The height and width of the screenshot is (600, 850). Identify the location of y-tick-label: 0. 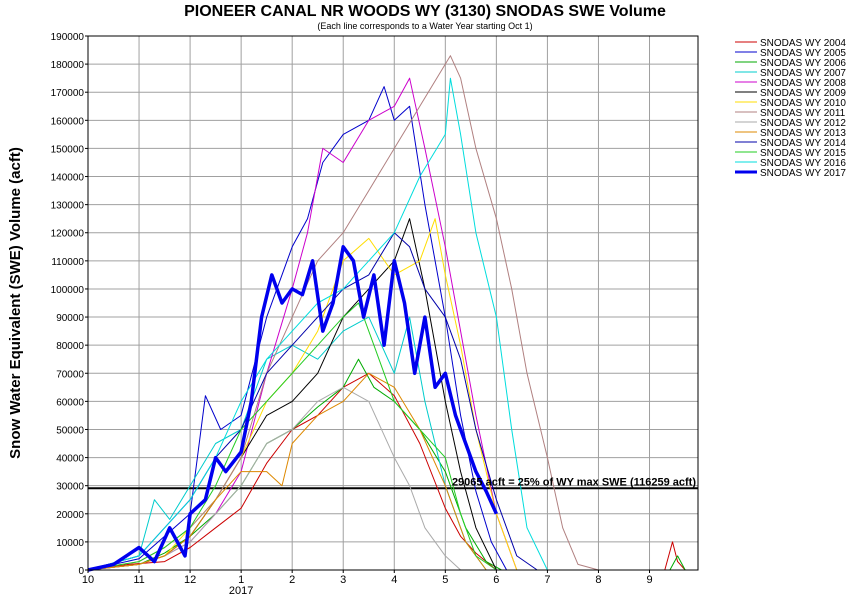
(81, 571).